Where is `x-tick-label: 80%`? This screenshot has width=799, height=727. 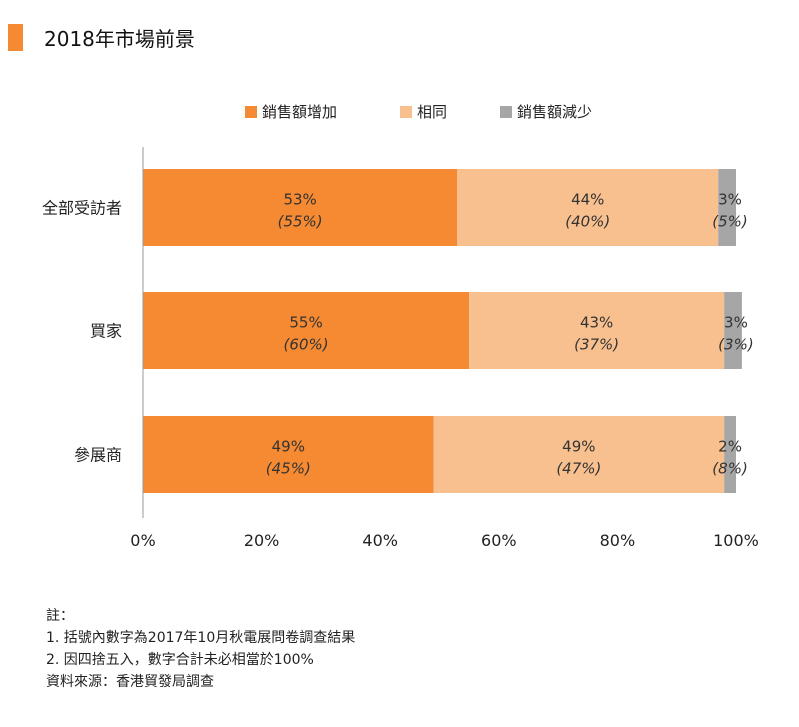
x-tick-label: 80% is located at coordinates (618, 540).